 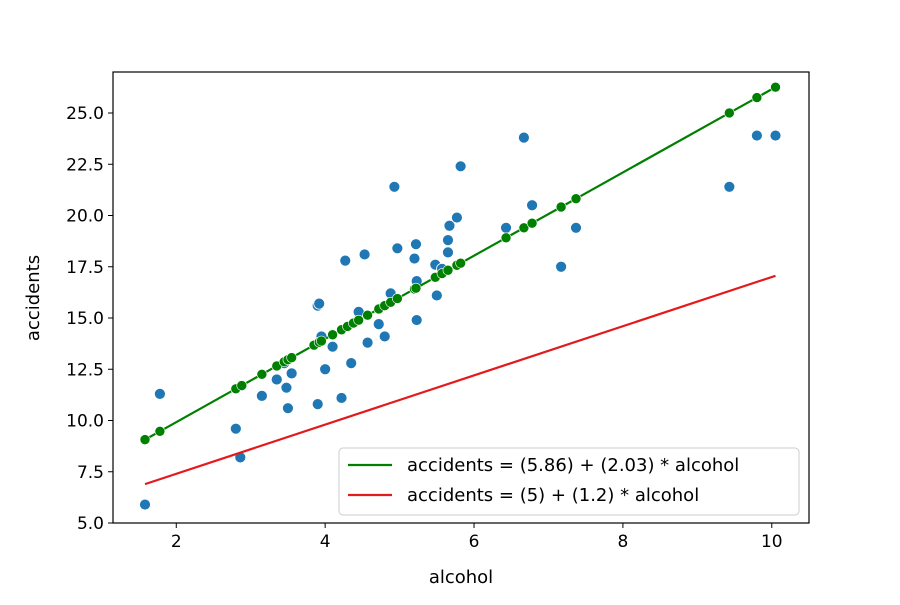 What do you see at coordinates (325, 542) in the screenshot?
I see `x-tick-label: 4` at bounding box center [325, 542].